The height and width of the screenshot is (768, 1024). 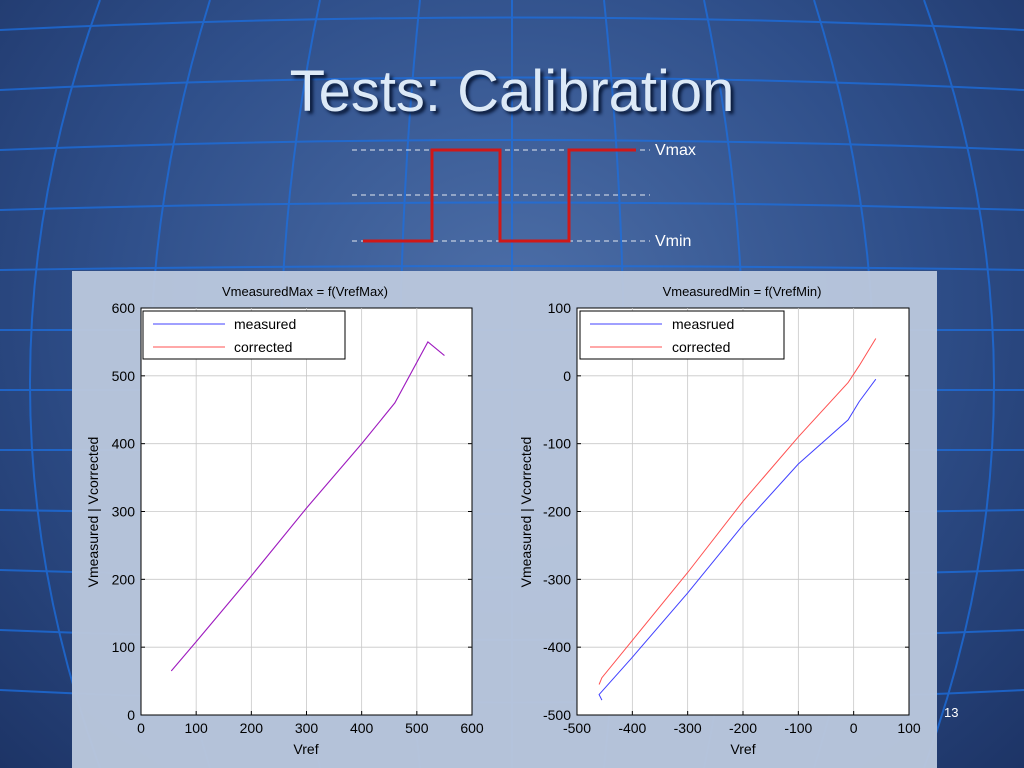 I want to click on x-tick-label: -400, so click(x=632, y=728).